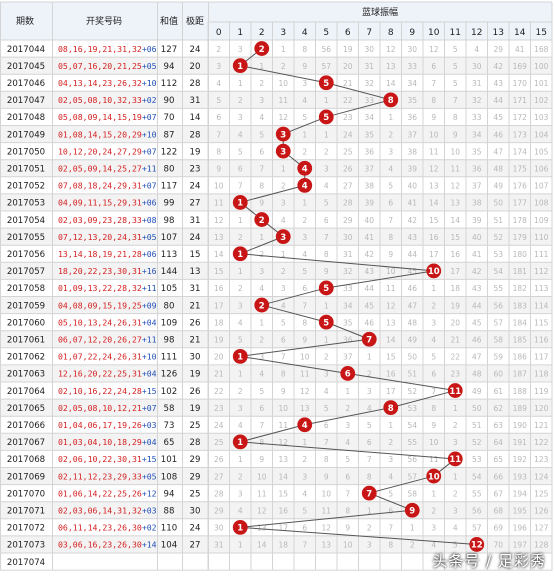 This screenshot has height=579, width=554. I want to click on numbers-cell: 08,16,19,21,31,32+06, so click(107, 49).